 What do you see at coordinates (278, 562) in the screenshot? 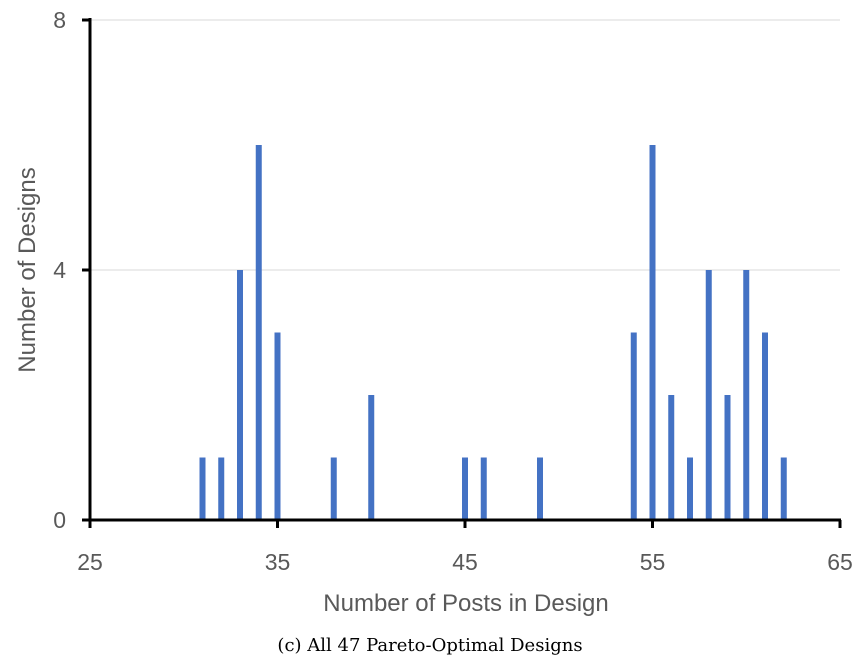
I see `x-tick-label-35: 35` at bounding box center [278, 562].